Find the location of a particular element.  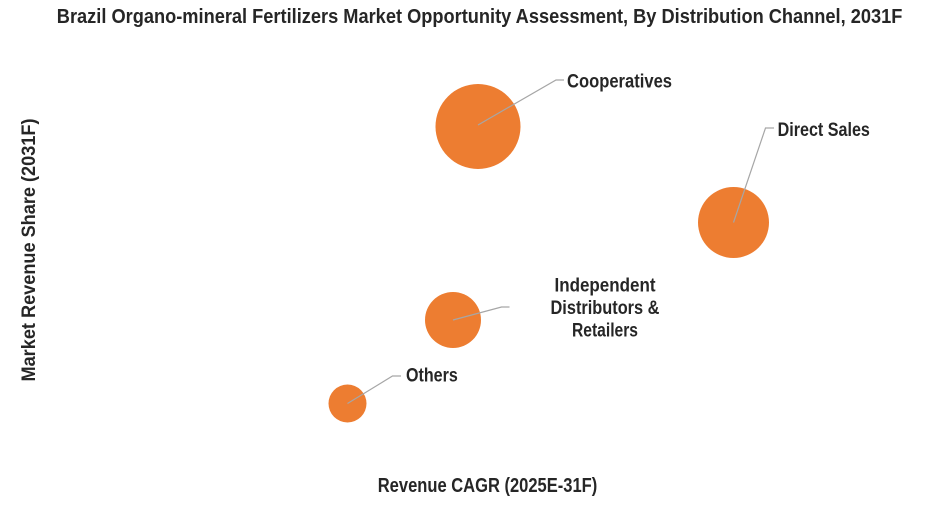

svg-text: Revenue CAGR (2025E-31F) is located at coordinates (488, 485).